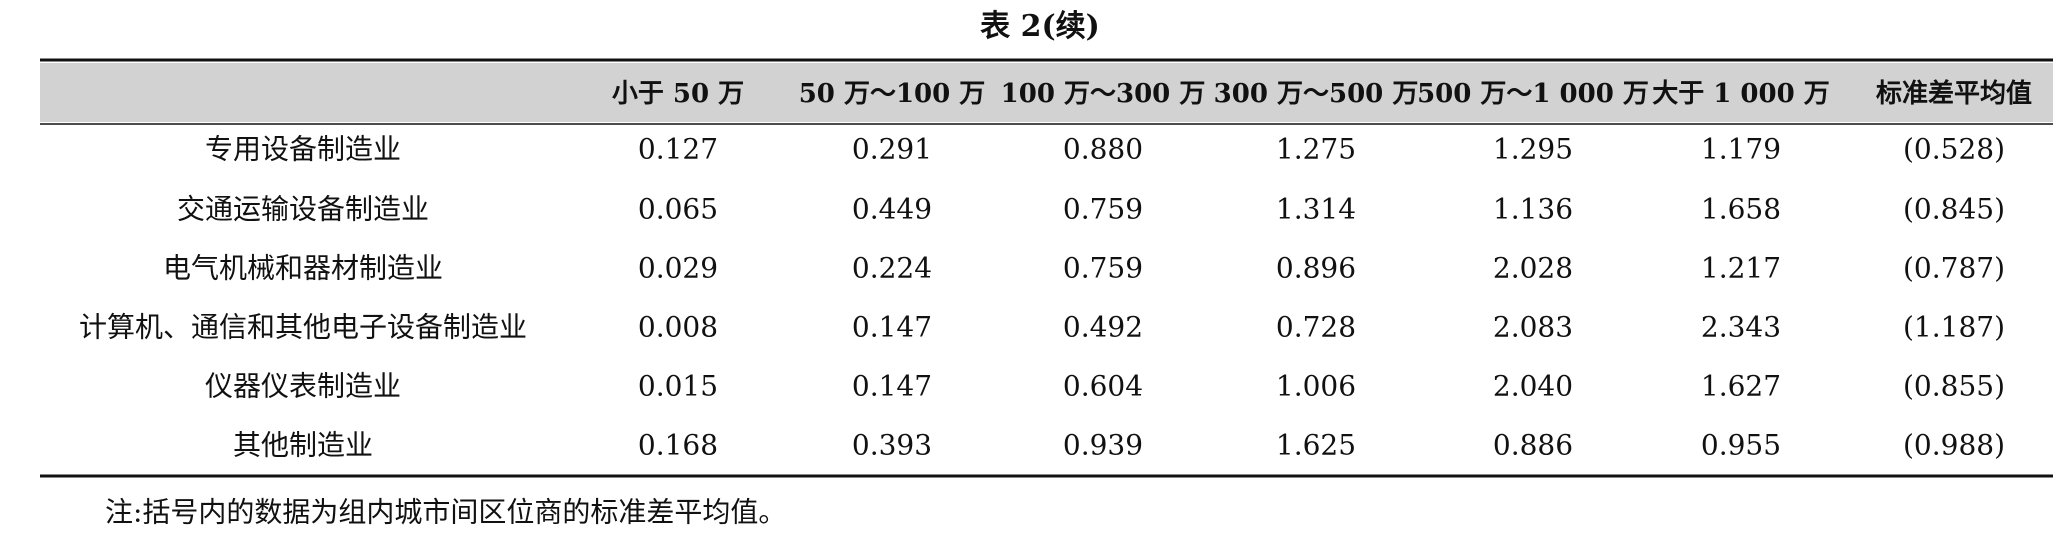 The image size is (2063, 549). Describe the element at coordinates (1533, 149) in the screenshot. I see `cell-value: 1.295` at that location.